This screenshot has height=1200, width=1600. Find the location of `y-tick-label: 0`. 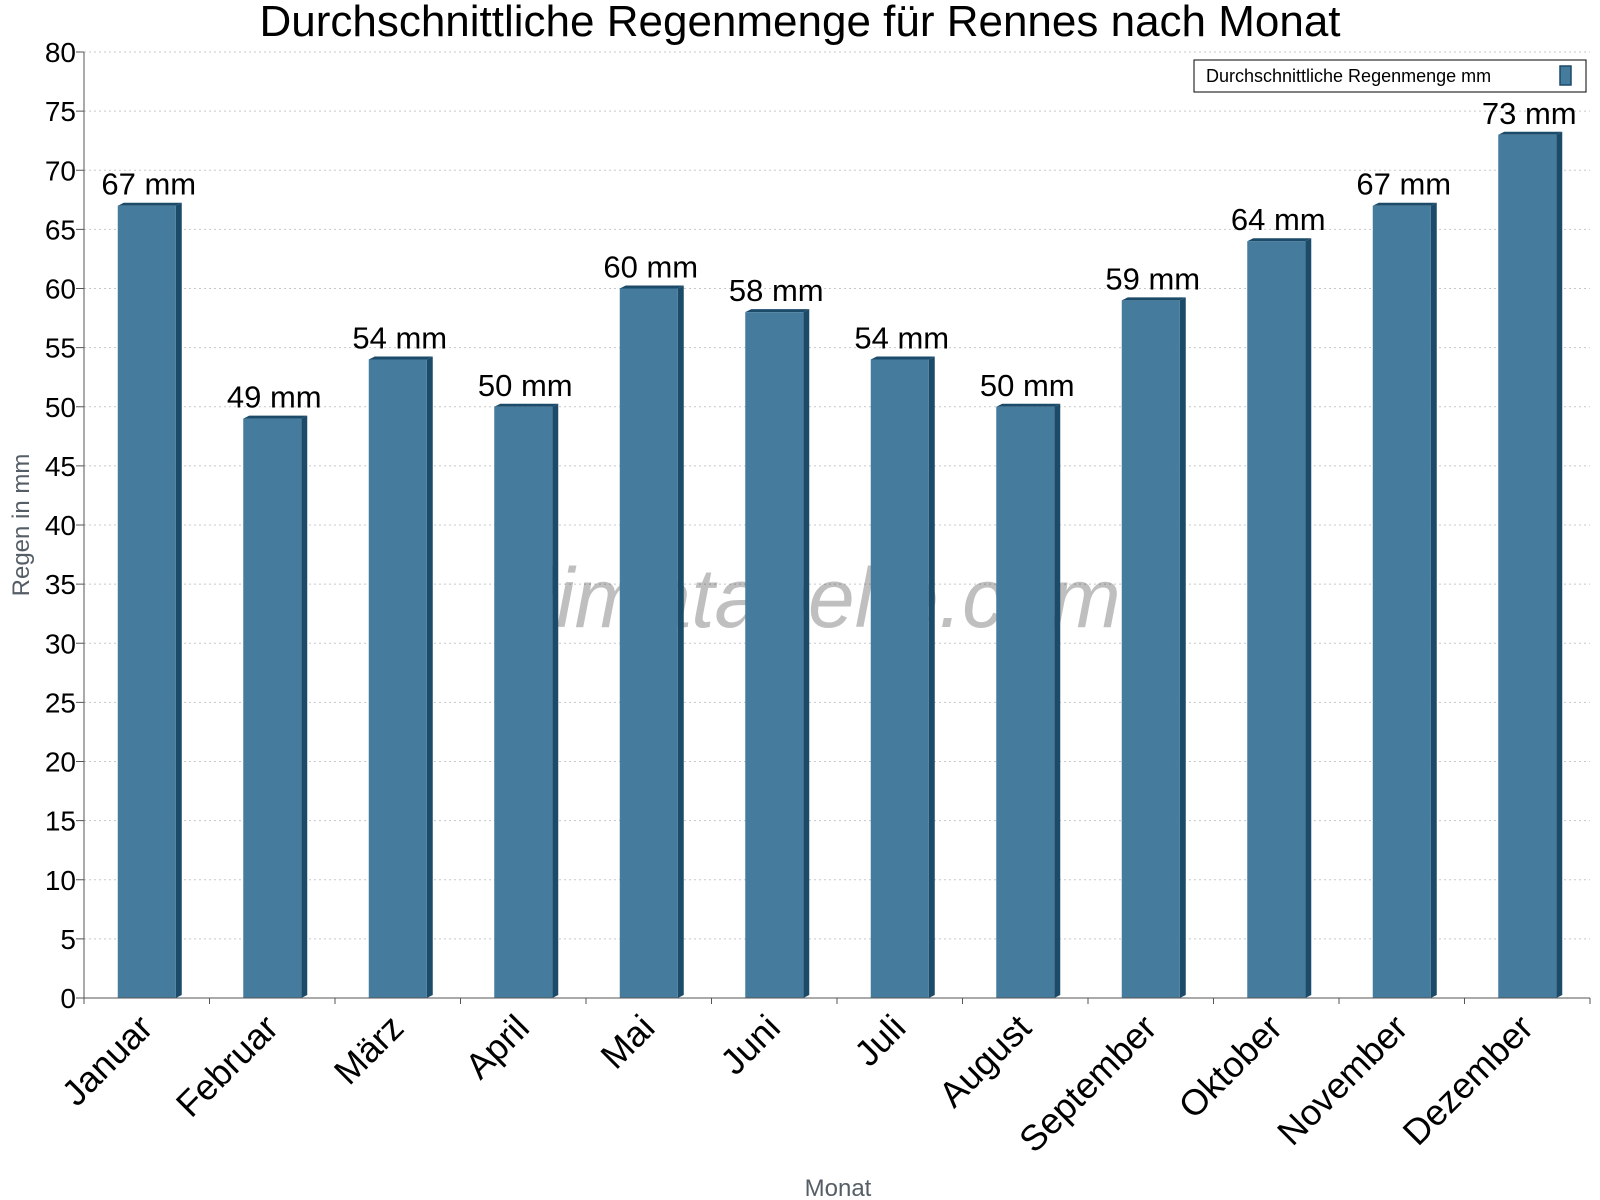

y-tick-label: 0 is located at coordinates (68, 998).